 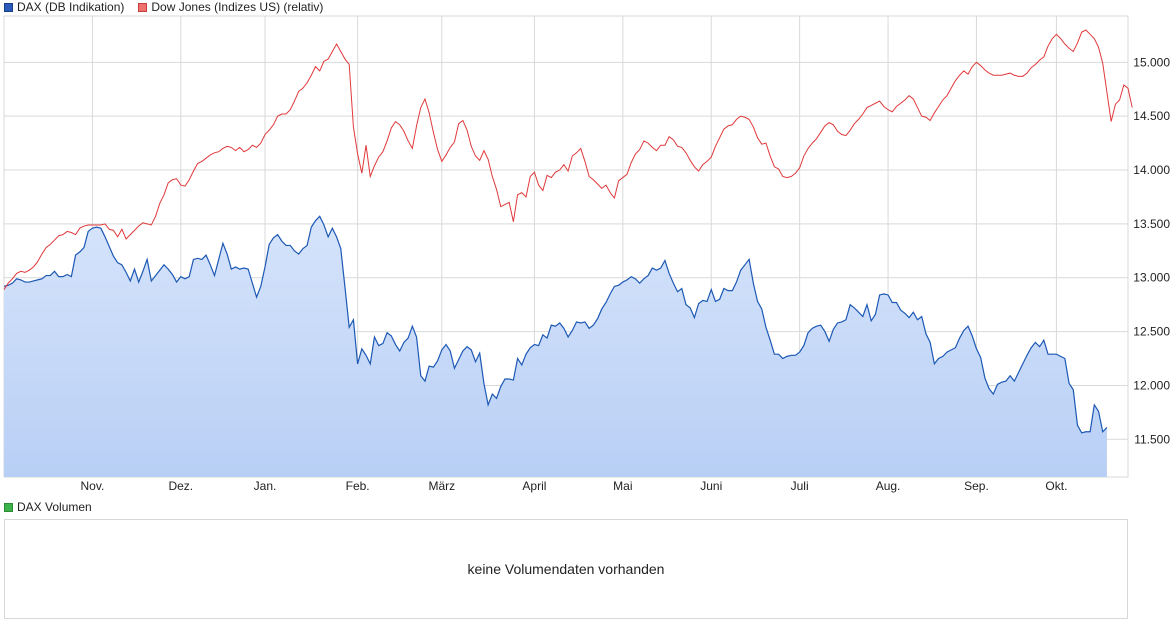 What do you see at coordinates (976, 486) in the screenshot?
I see `x-tick-label: Sep.` at bounding box center [976, 486].